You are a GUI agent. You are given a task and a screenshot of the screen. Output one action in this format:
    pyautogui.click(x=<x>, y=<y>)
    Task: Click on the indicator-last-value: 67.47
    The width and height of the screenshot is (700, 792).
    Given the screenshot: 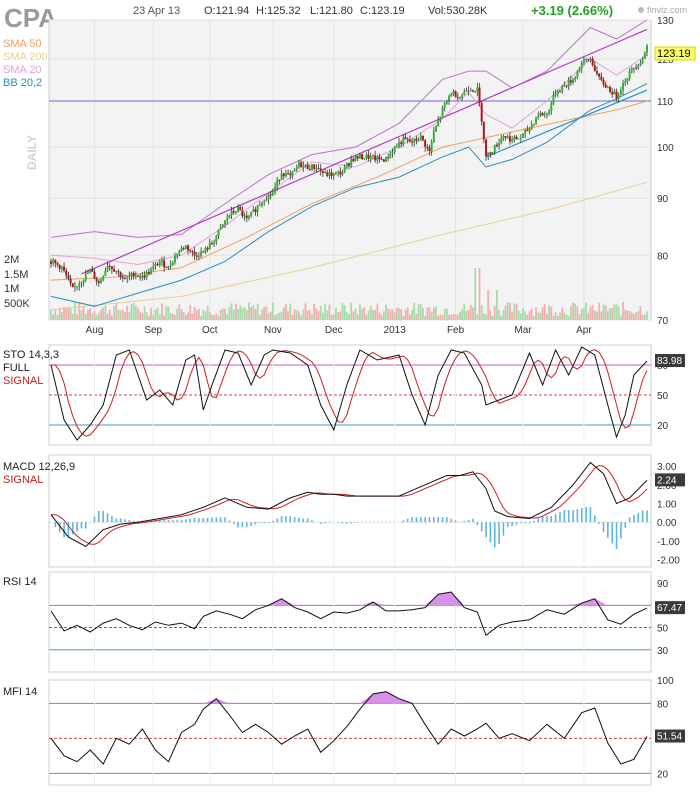 What is the action you would take?
    pyautogui.click(x=669, y=608)
    